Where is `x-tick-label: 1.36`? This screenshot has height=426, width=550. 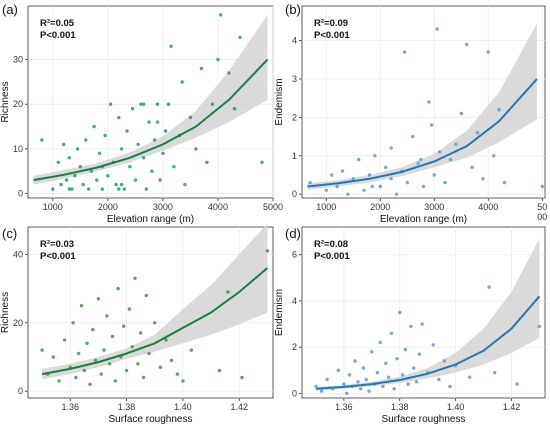
x-tick-label: 1.36 is located at coordinates (70, 407).